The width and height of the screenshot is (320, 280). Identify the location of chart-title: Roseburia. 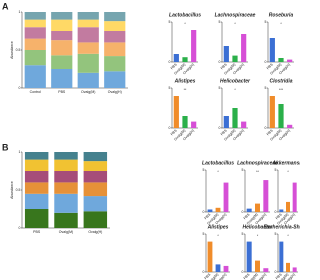
(281, 15).